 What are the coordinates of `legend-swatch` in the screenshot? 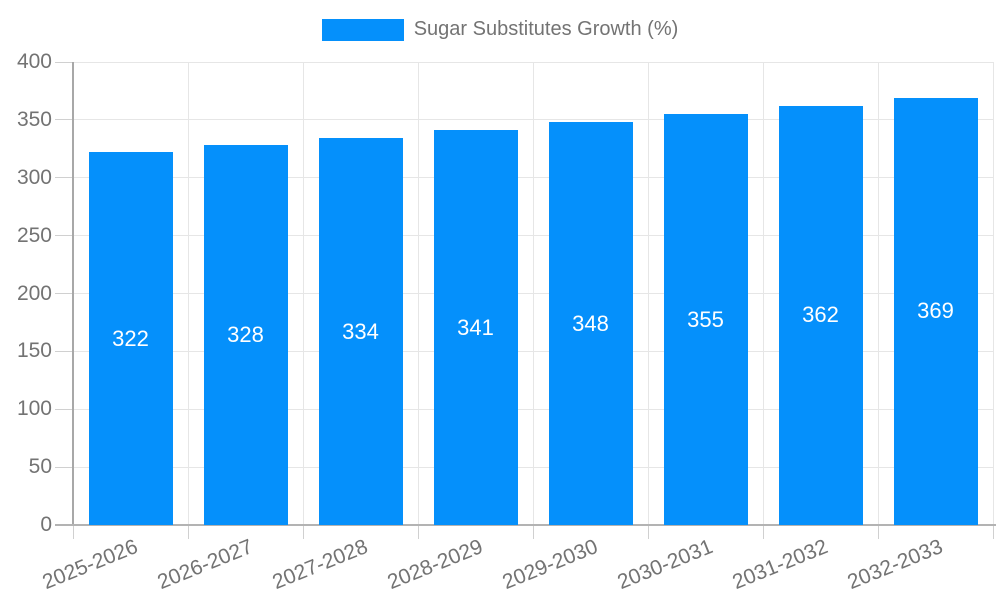 It's located at (362, 29).